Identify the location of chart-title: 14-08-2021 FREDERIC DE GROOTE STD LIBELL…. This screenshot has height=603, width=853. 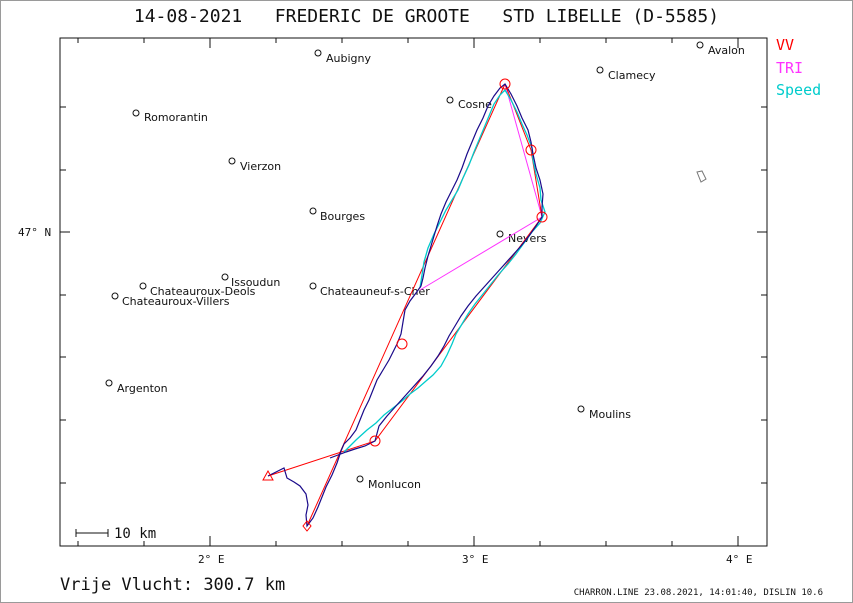
(426, 16).